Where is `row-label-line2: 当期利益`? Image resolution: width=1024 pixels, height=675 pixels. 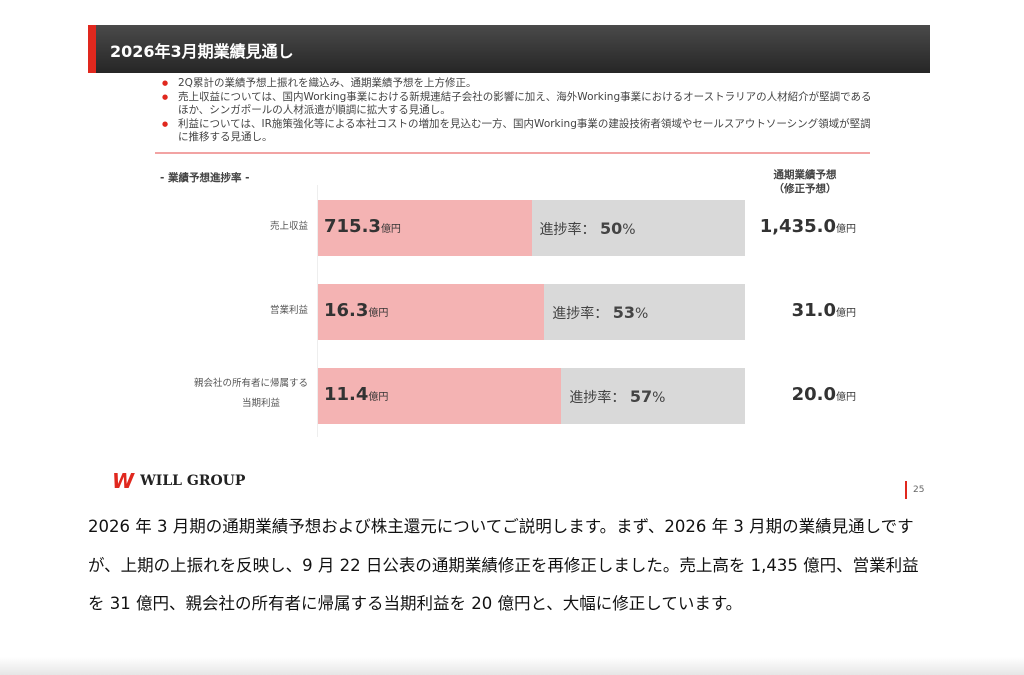
row-label-line2: 当期利益 is located at coordinates (260, 403).